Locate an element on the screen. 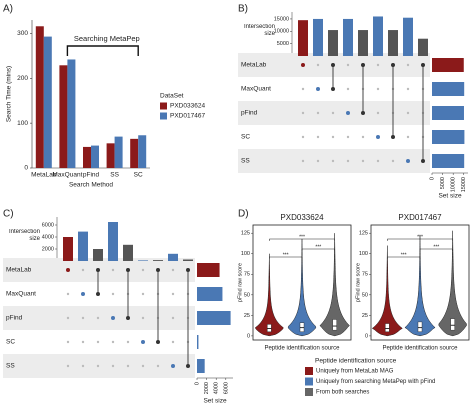 Image resolution: width=474 pixels, height=408 pixels. y-tick-label: 4000 is located at coordinates (48, 237).